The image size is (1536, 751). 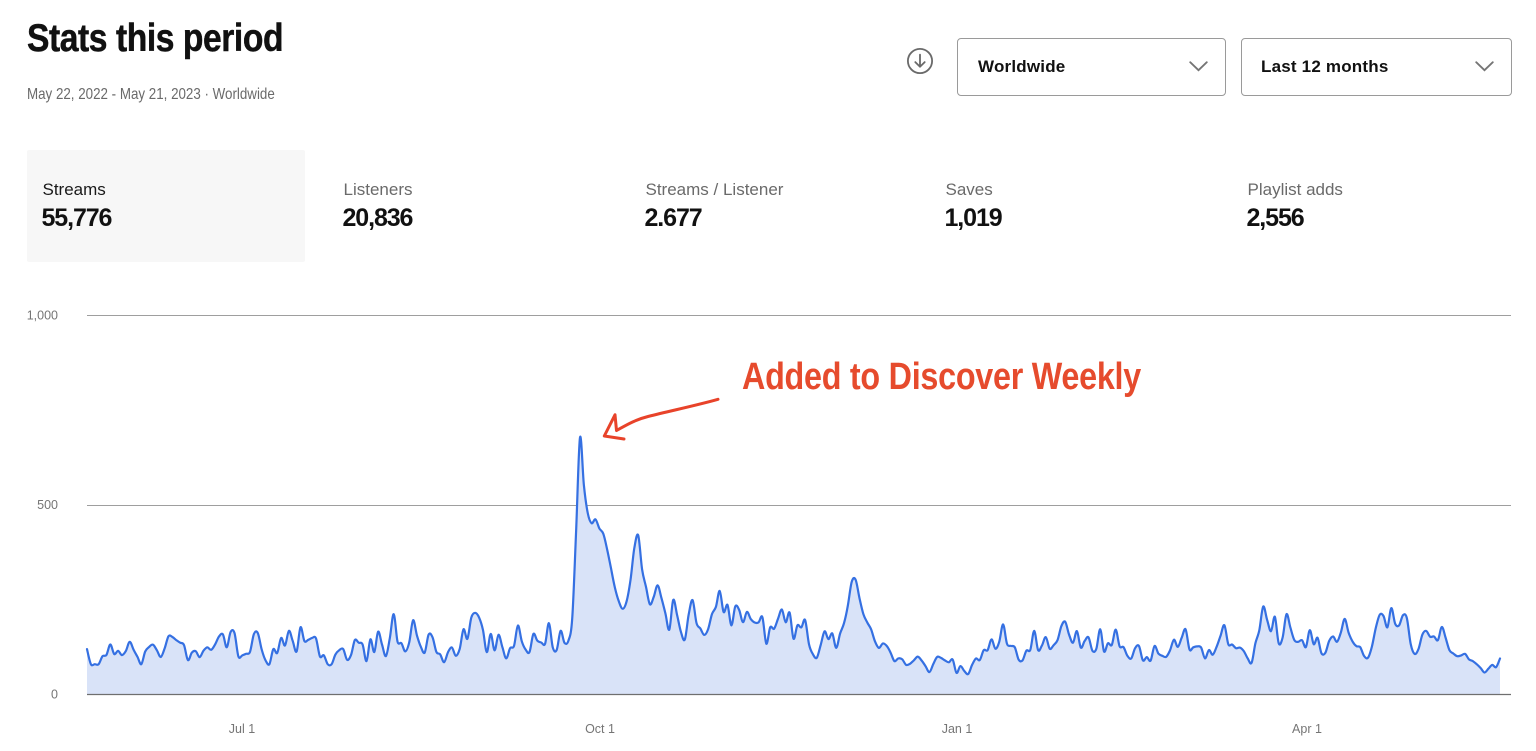 What do you see at coordinates (42, 316) in the screenshot?
I see `svg-text: 1,000` at bounding box center [42, 316].